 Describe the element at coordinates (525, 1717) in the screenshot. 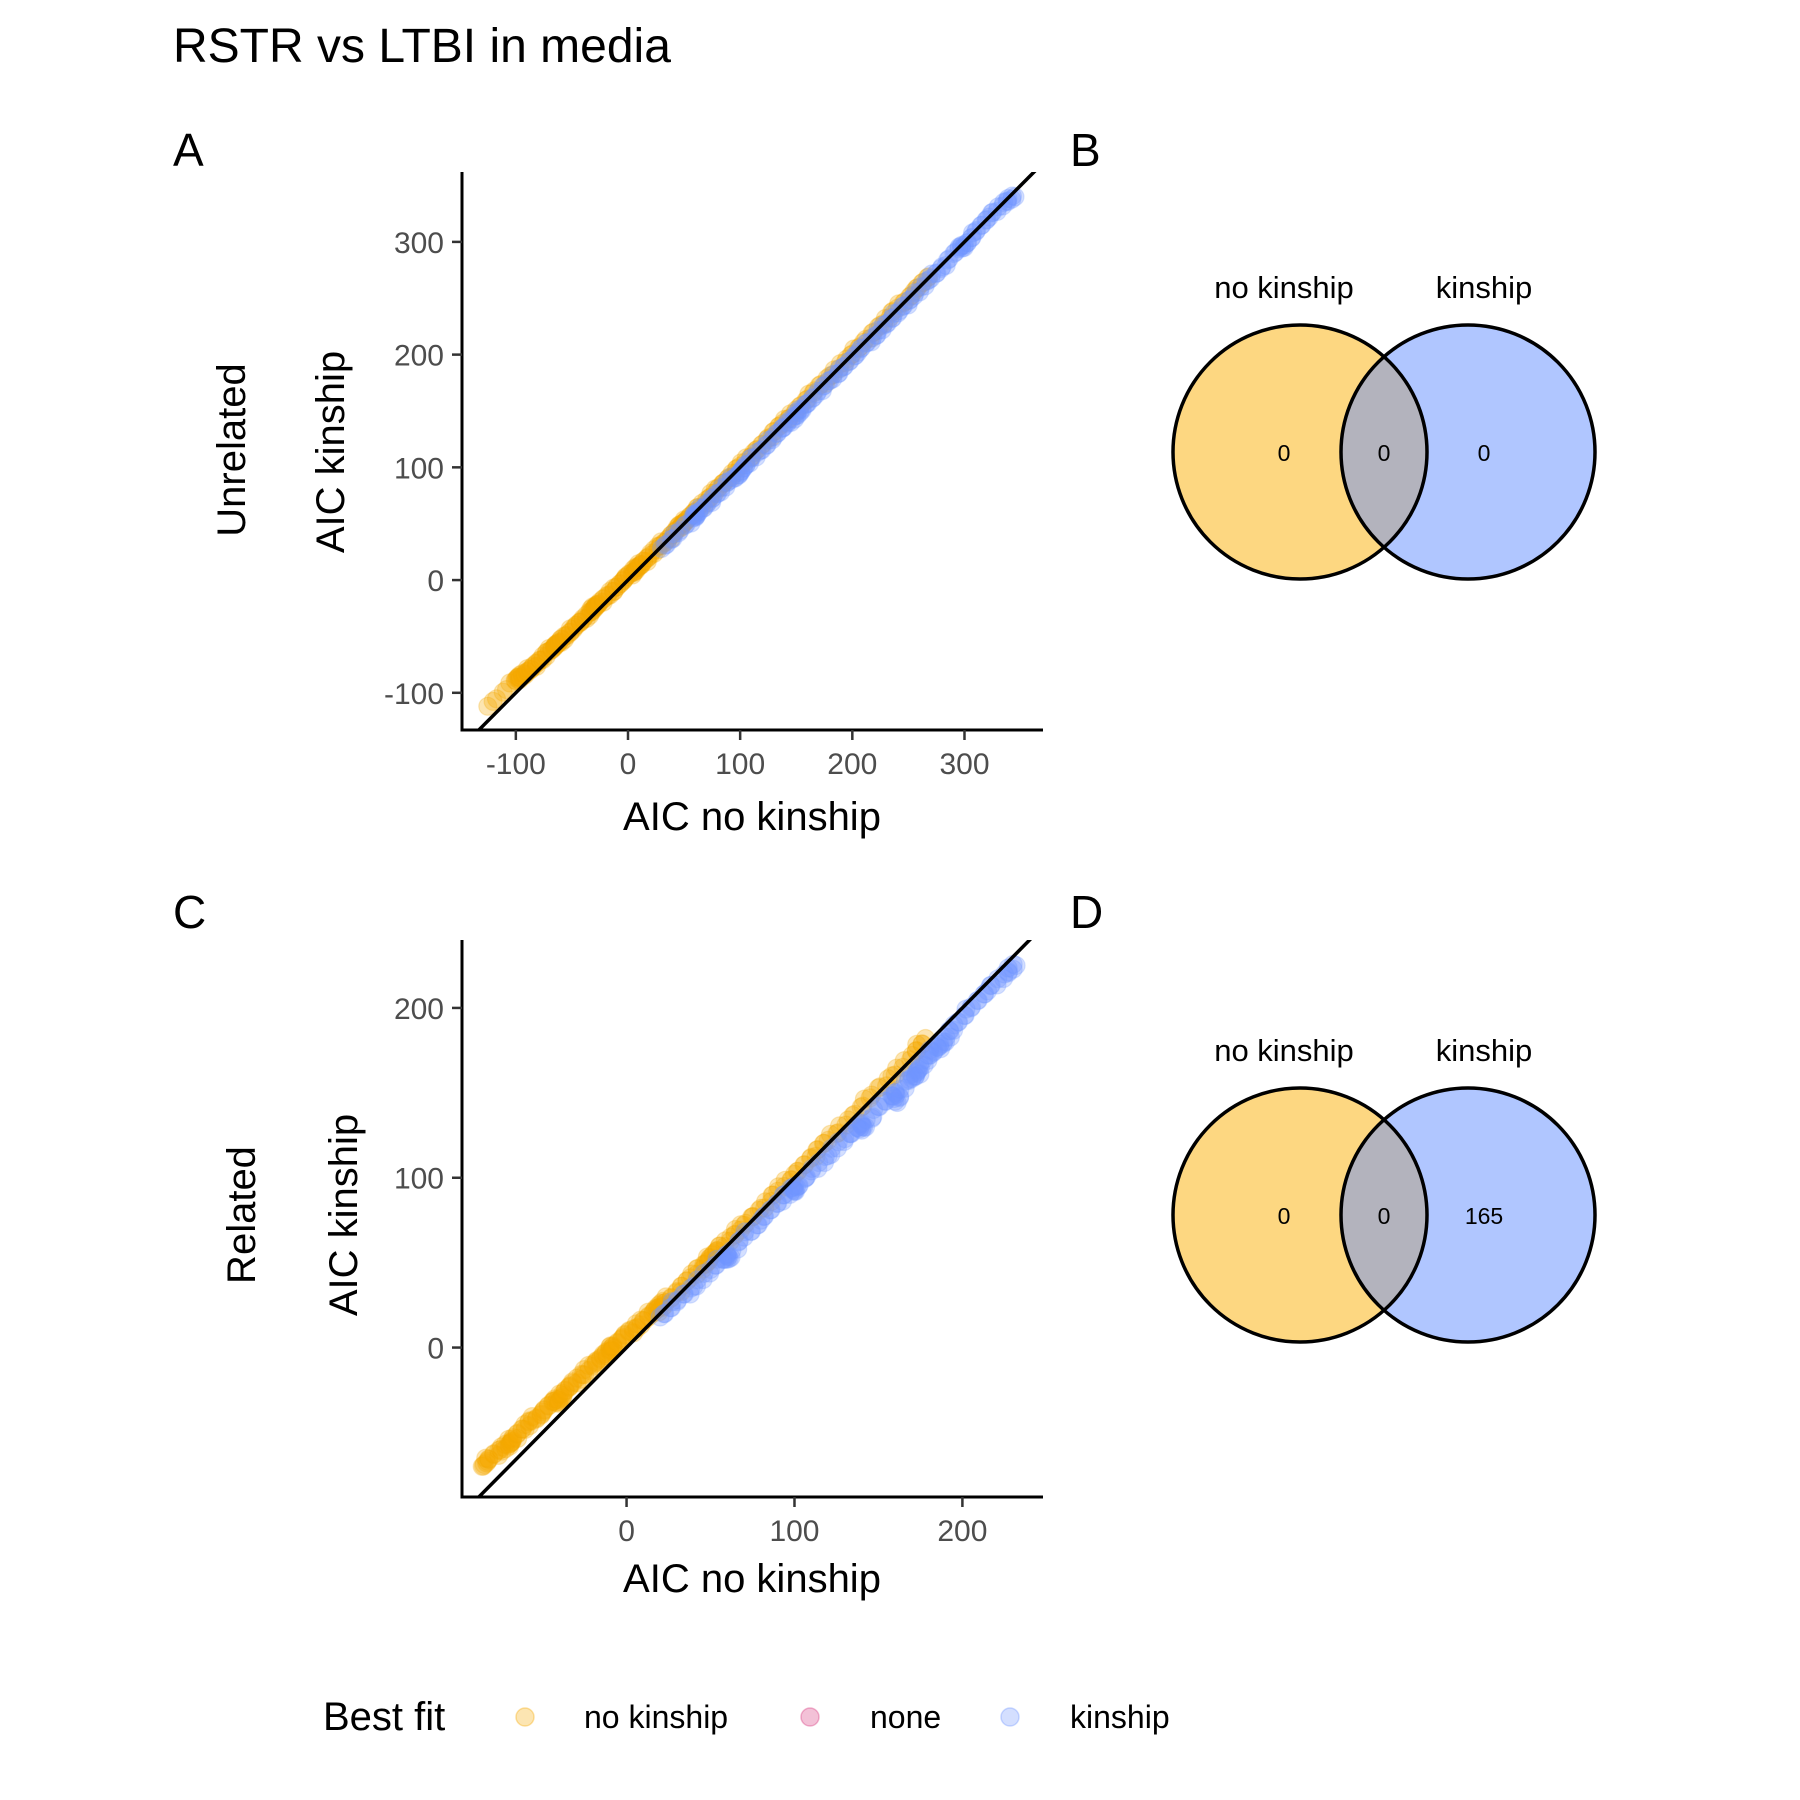

I see `legend-key-no-kinship` at that location.